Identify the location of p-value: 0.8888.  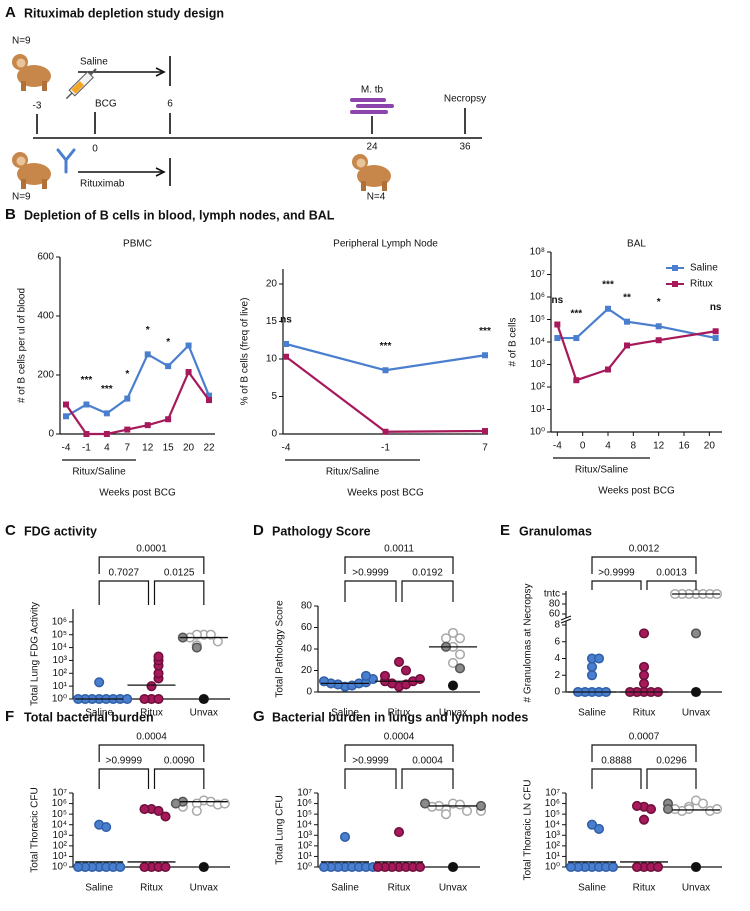
(616, 761).